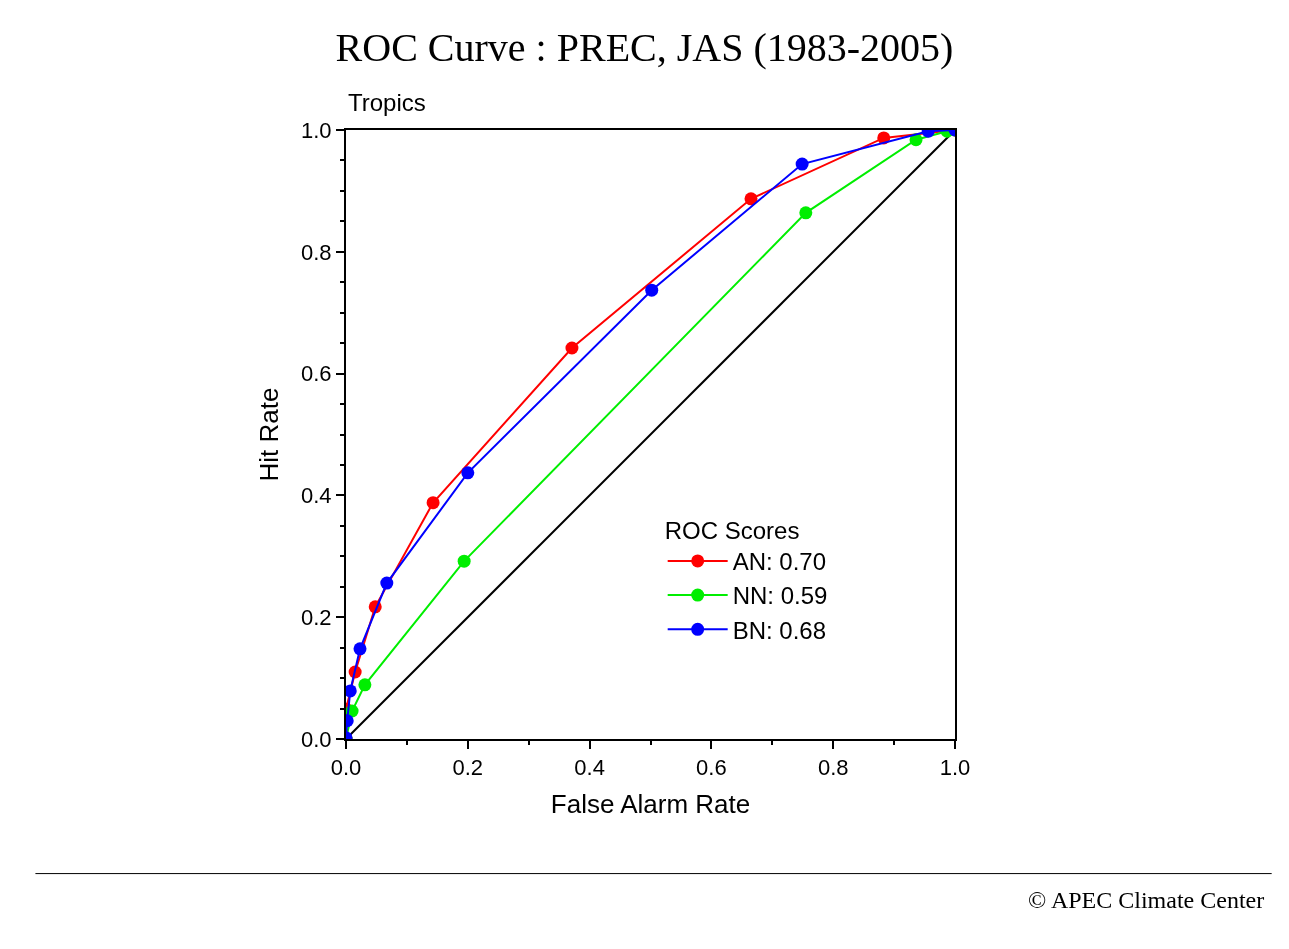  What do you see at coordinates (589, 768) in the screenshot?
I see `x-tick-label: 0.4` at bounding box center [589, 768].